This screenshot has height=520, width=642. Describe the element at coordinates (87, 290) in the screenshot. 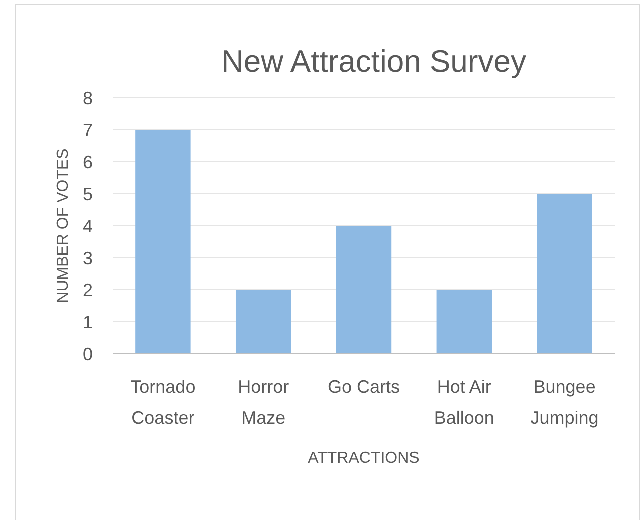

I see `y-tick-label: 2` at that location.